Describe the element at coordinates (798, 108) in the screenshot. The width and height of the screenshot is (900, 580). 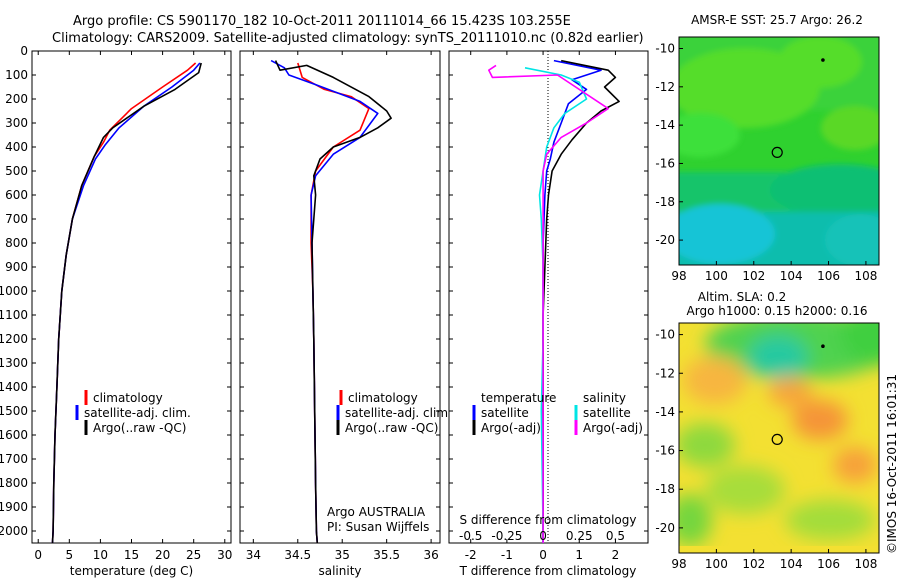
I see `sst-map-markers` at that location.